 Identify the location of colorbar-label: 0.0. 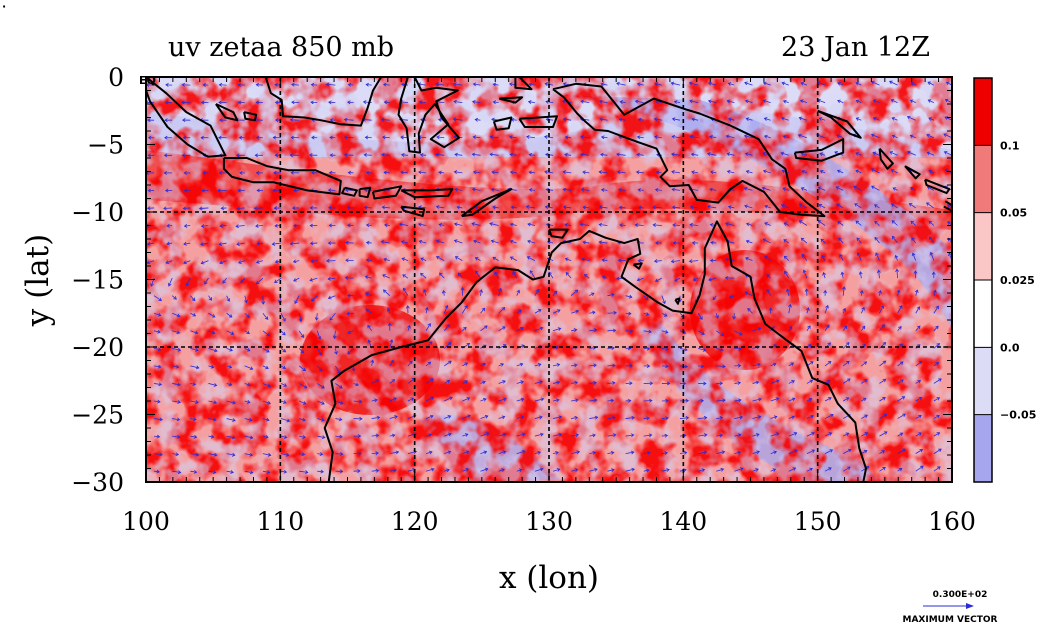
(1010, 347).